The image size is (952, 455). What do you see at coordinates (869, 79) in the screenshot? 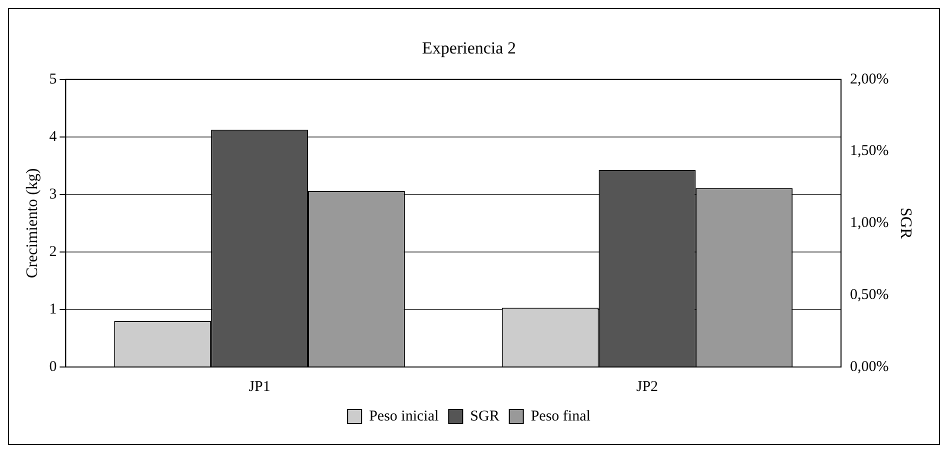
I see `y2-tick-label: 2,00%` at bounding box center [869, 79].